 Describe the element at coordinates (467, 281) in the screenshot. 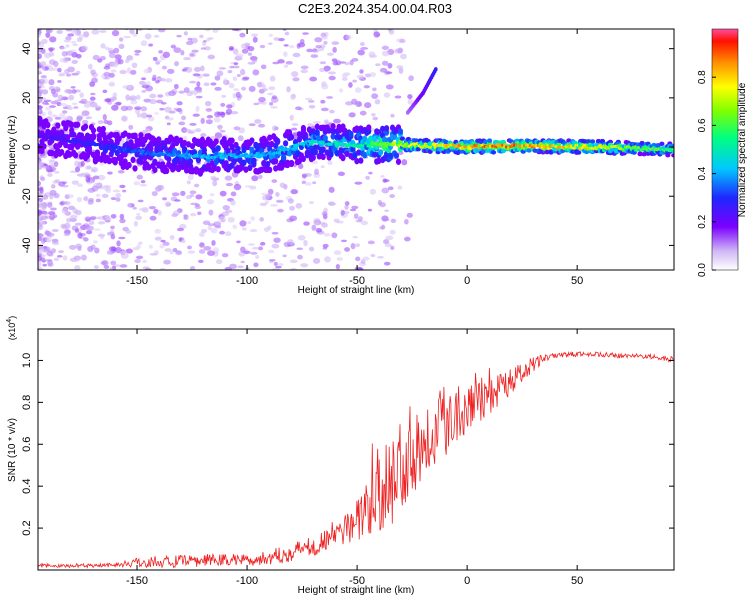

I see `spectrogram-x-tick-label: 0` at that location.